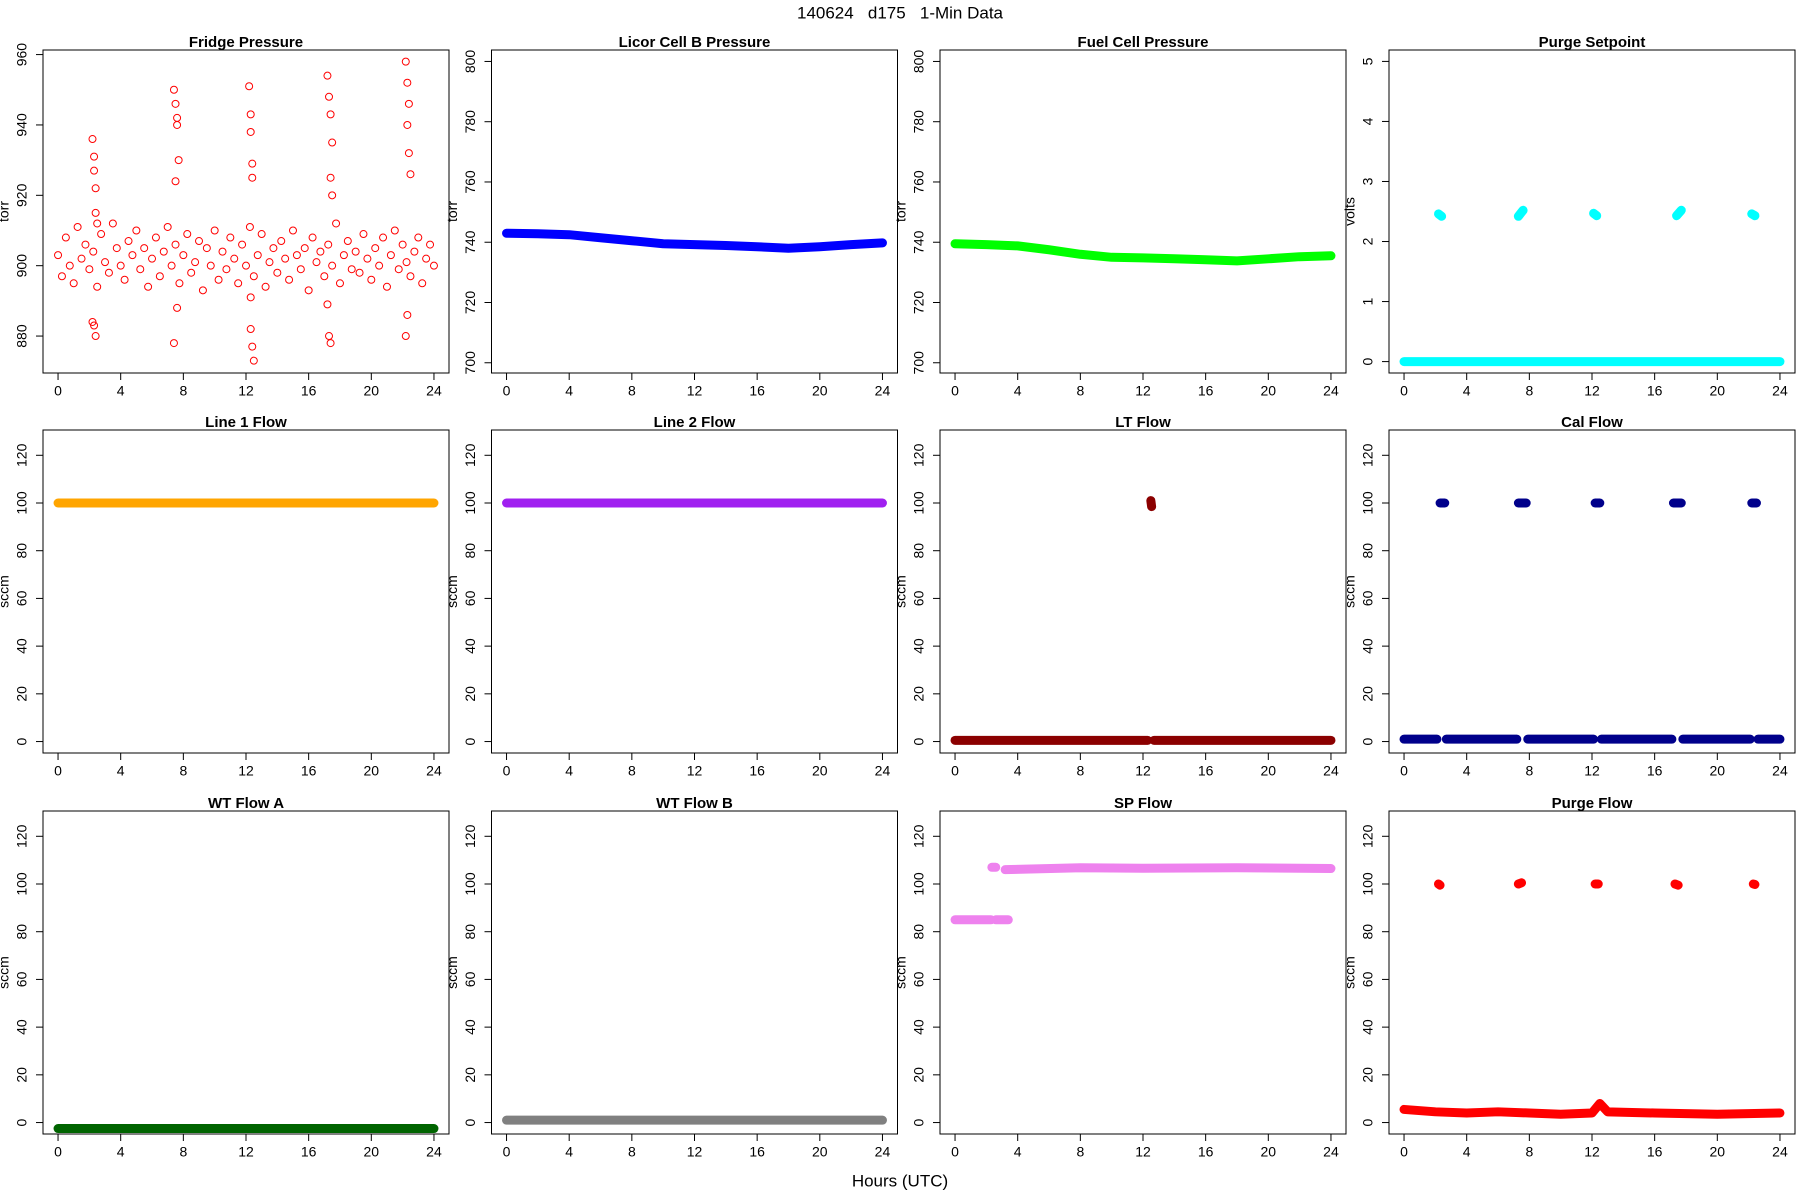  What do you see at coordinates (1350, 211) in the screenshot?
I see `y-axis-label: volts` at bounding box center [1350, 211].